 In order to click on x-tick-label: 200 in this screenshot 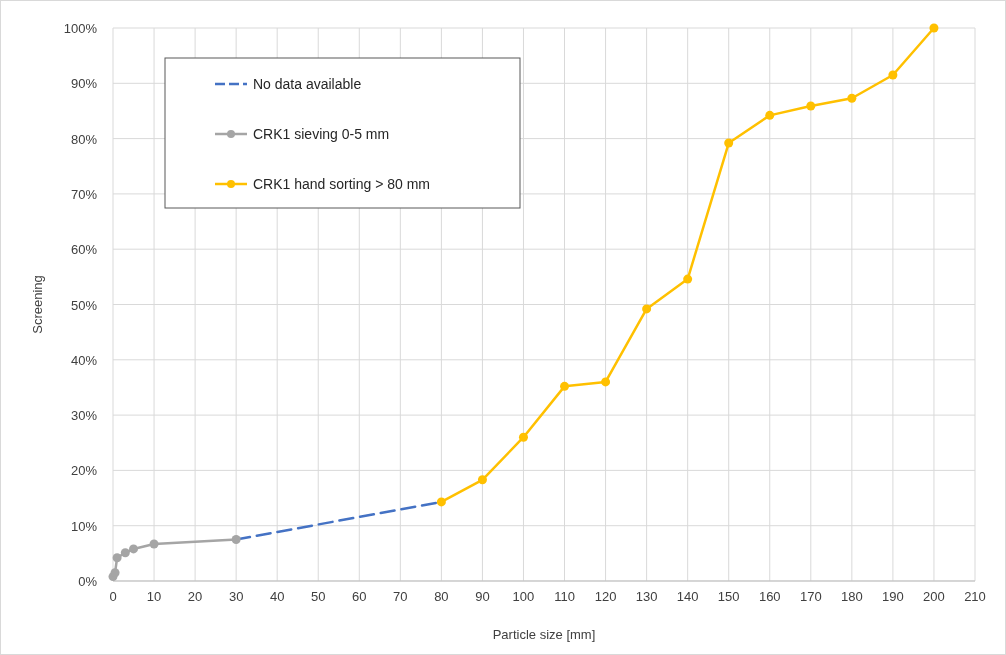, I will do `click(934, 596)`.